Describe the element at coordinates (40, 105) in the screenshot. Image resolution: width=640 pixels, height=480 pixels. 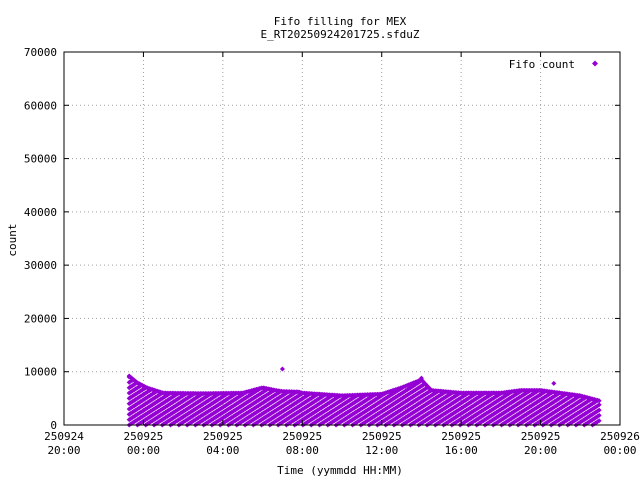
I see `y-tick-label: 60000` at that location.